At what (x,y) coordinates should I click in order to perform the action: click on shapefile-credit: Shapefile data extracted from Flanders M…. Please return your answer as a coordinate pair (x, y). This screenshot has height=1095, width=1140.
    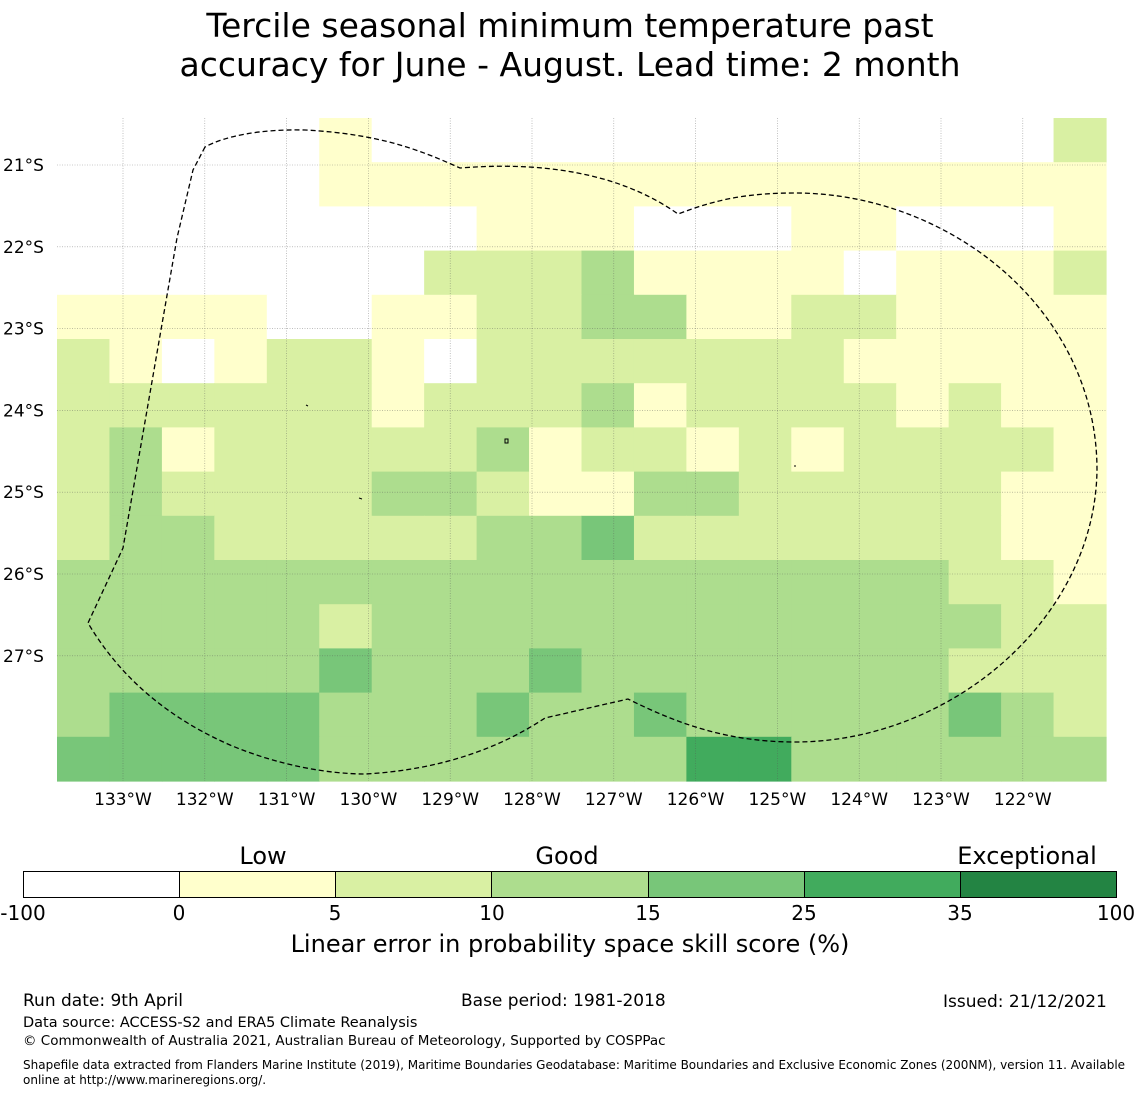
    Looking at the image, I should click on (574, 1072).